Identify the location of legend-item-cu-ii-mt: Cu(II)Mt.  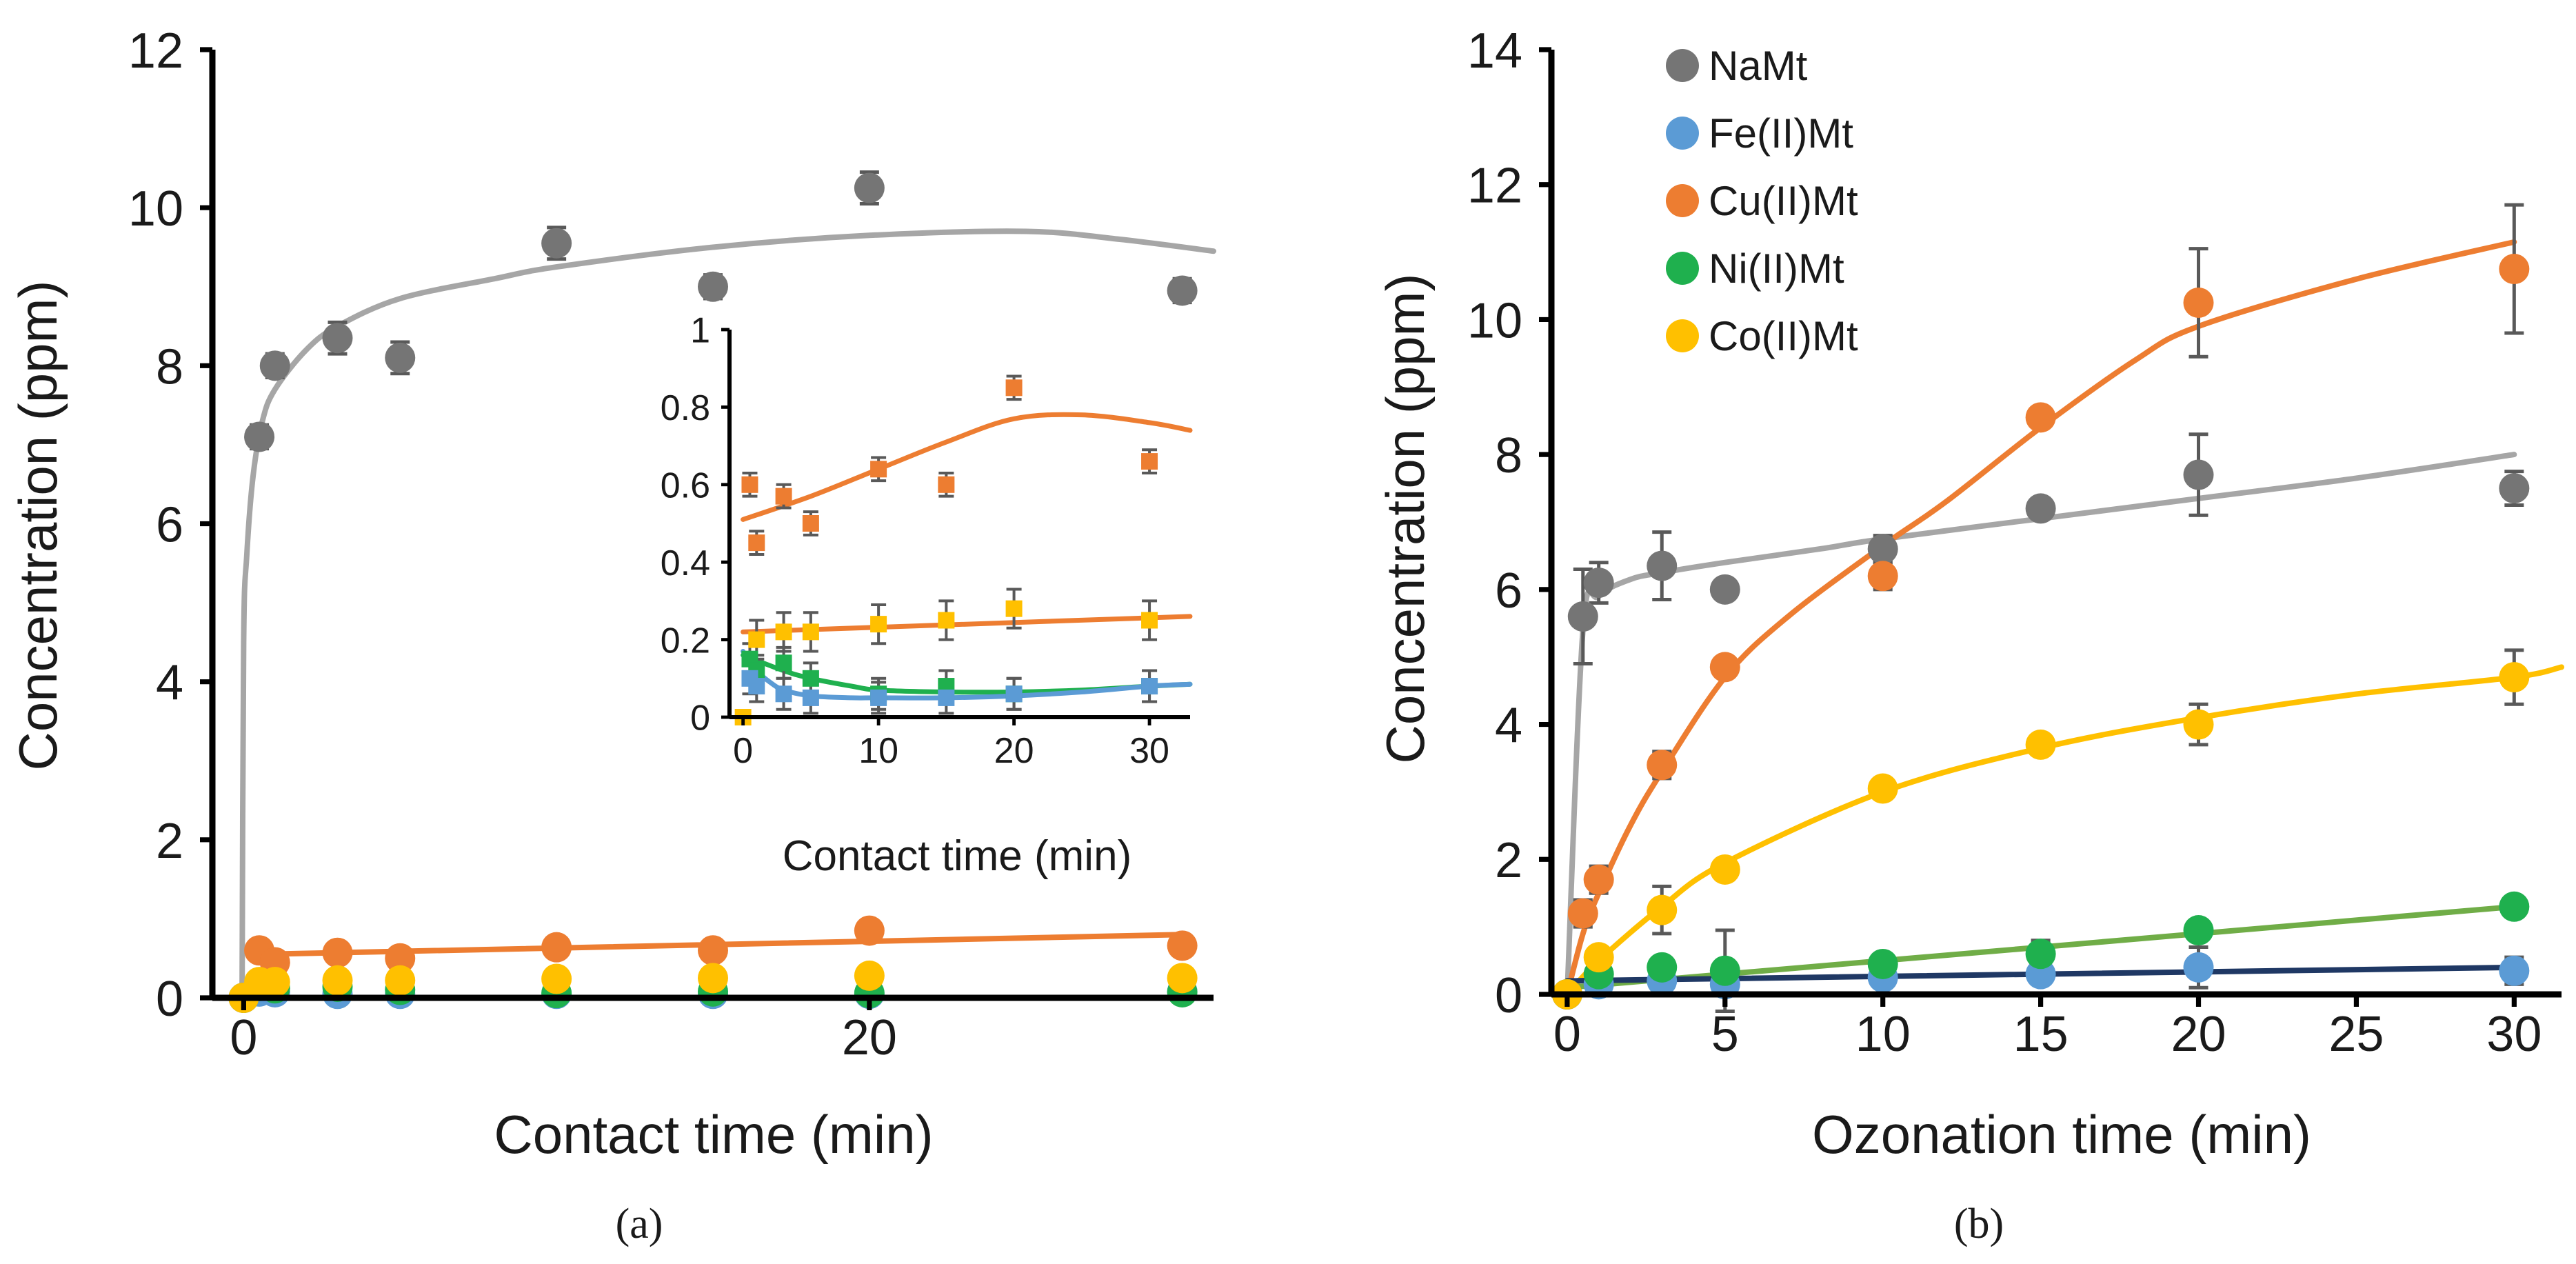
(1762, 201).